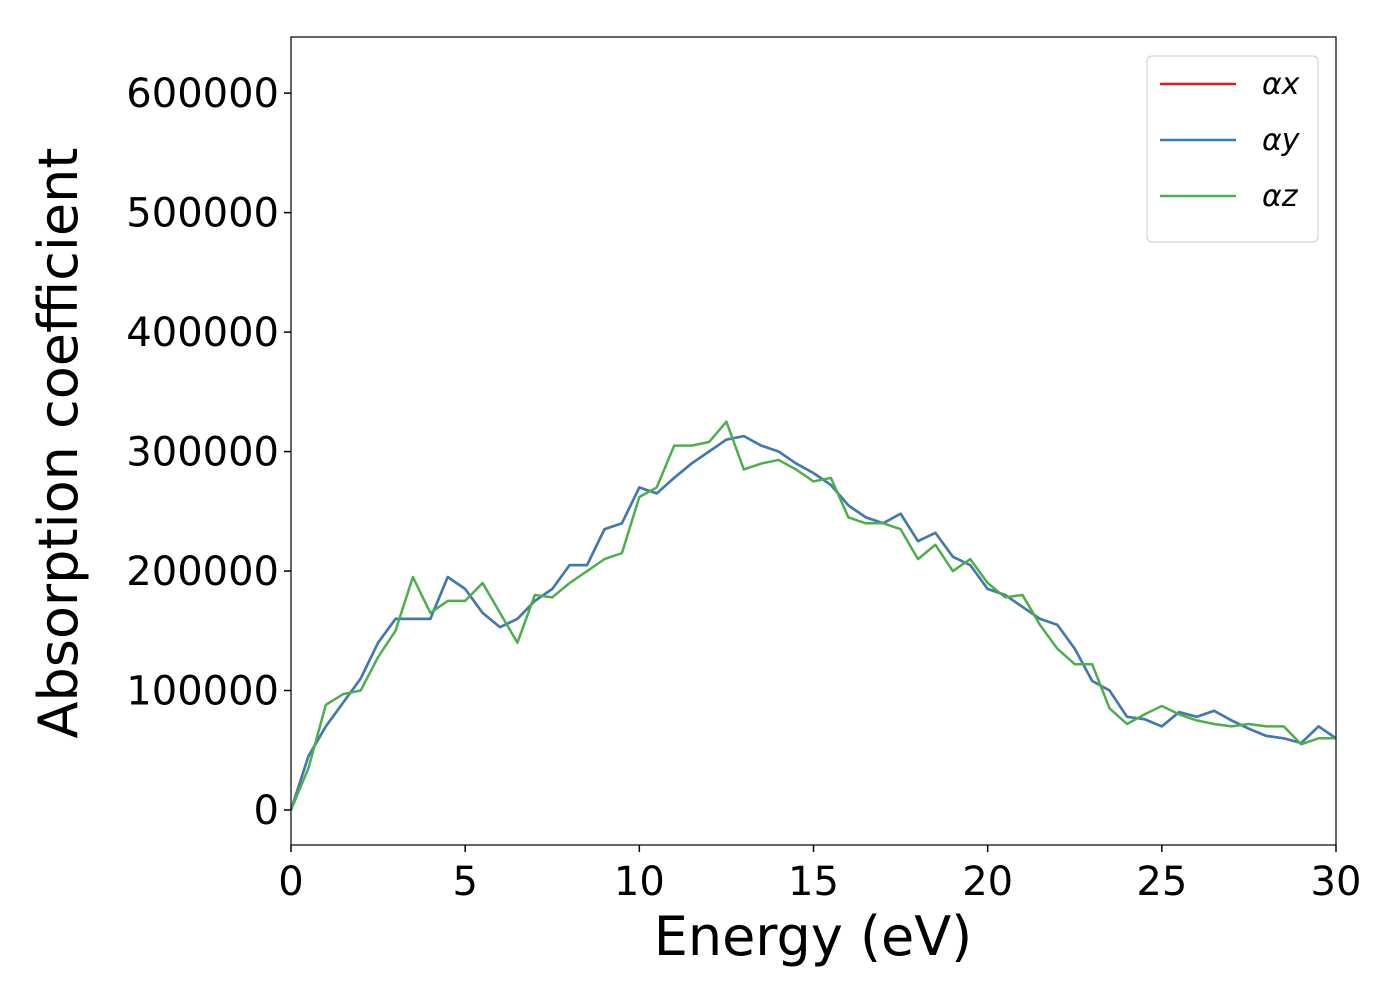  Describe the element at coordinates (202, 94) in the screenshot. I see `y-tick-label: 600000` at that location.